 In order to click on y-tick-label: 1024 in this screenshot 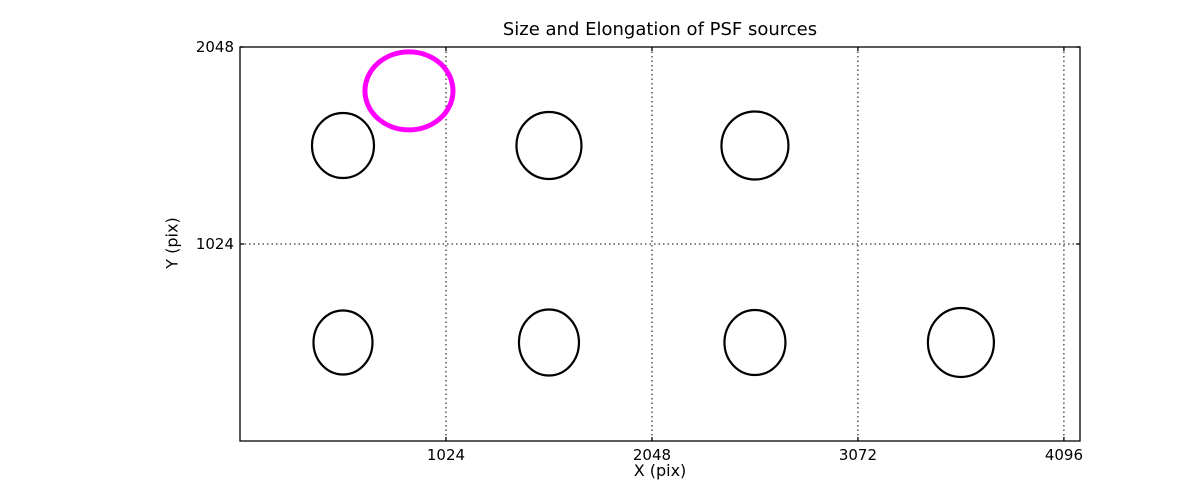, I will do `click(214, 244)`.